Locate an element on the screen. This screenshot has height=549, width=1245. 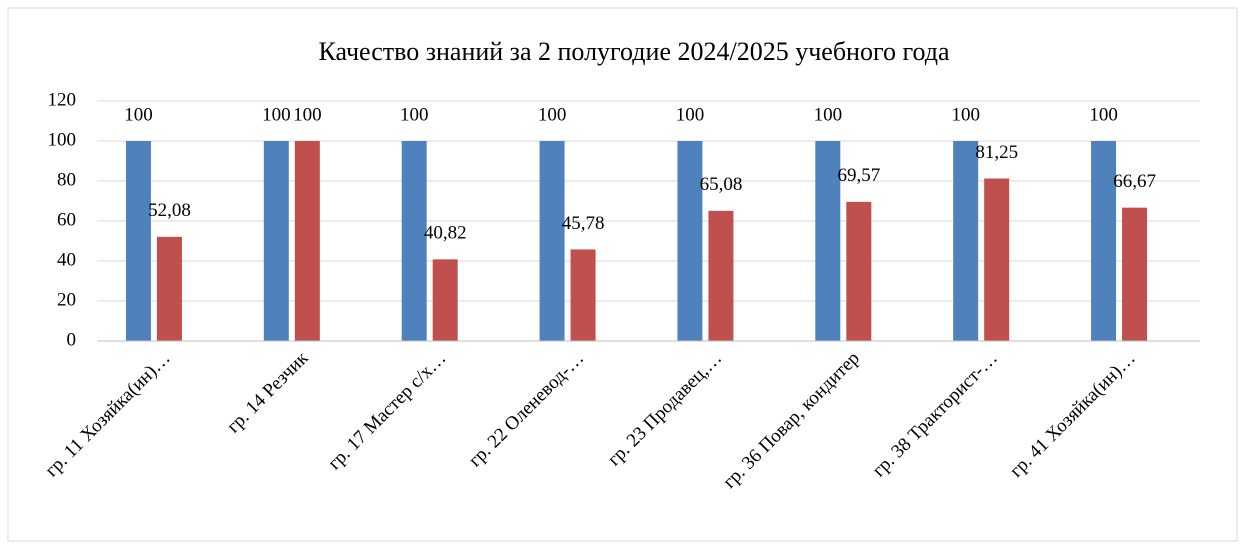
y-tick-label: 20 is located at coordinates (66, 299).